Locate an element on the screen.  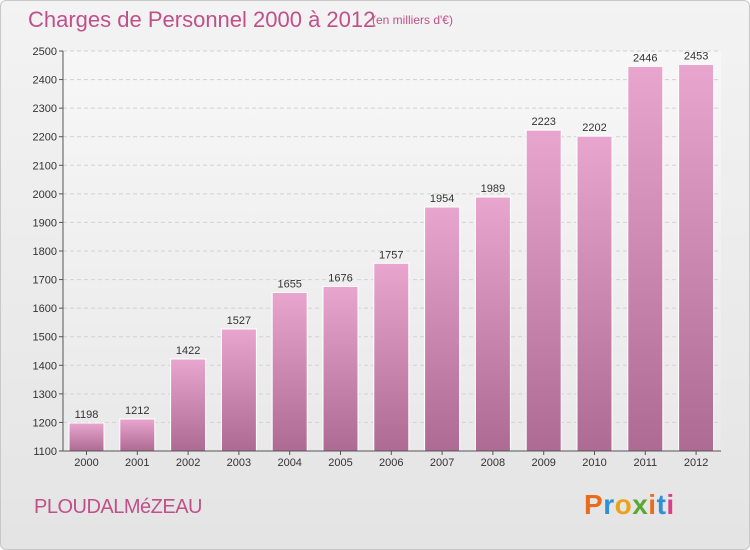
city-name: PLOUDALMéZEAU is located at coordinates (118, 507).